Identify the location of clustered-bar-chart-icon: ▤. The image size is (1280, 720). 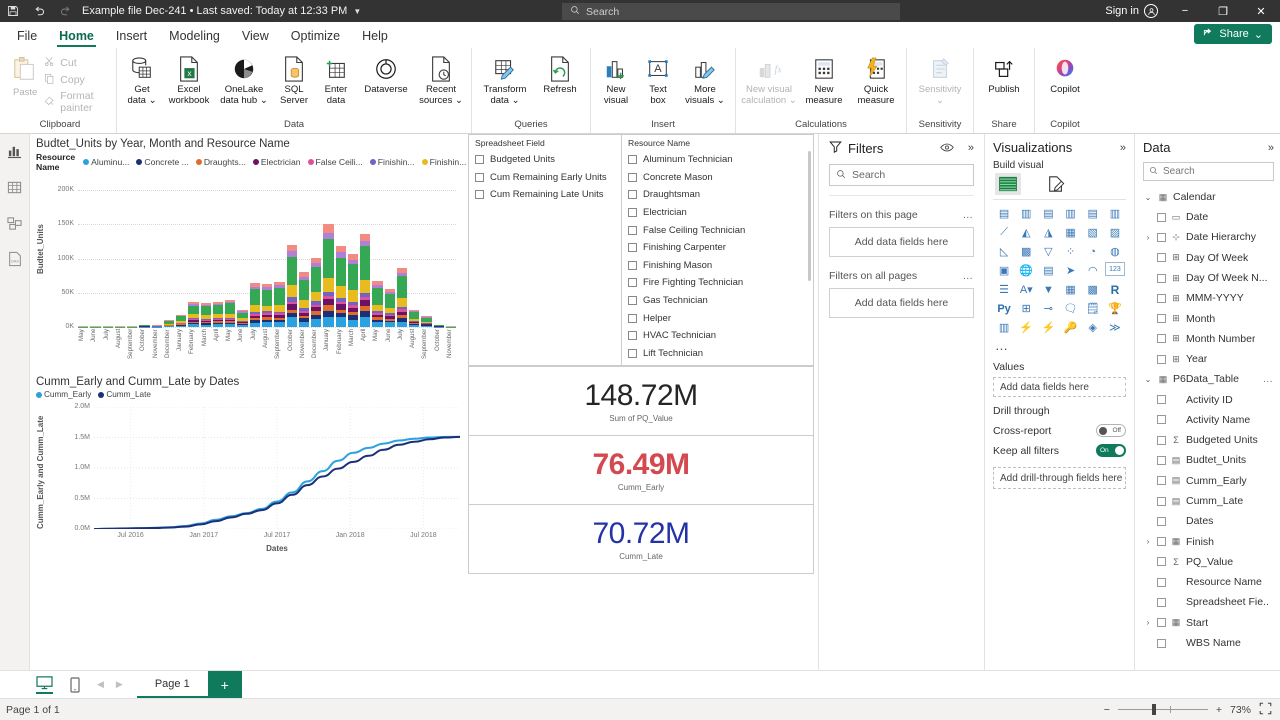
(1048, 214).